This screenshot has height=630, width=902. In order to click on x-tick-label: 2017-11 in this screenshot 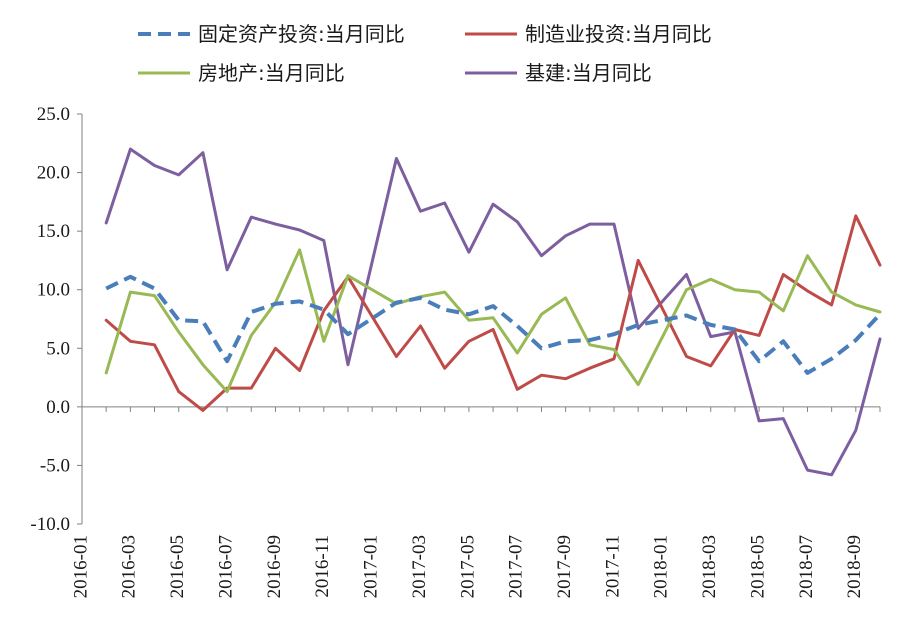, I will do `click(612, 566)`.